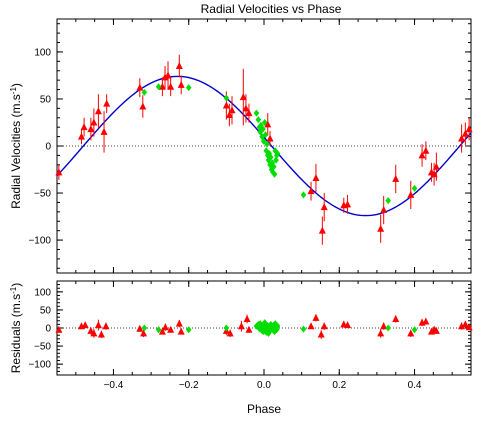 This screenshot has height=434, width=491. What do you see at coordinates (42, 347) in the screenshot?
I see `y-tick-label: −50` at bounding box center [42, 347].